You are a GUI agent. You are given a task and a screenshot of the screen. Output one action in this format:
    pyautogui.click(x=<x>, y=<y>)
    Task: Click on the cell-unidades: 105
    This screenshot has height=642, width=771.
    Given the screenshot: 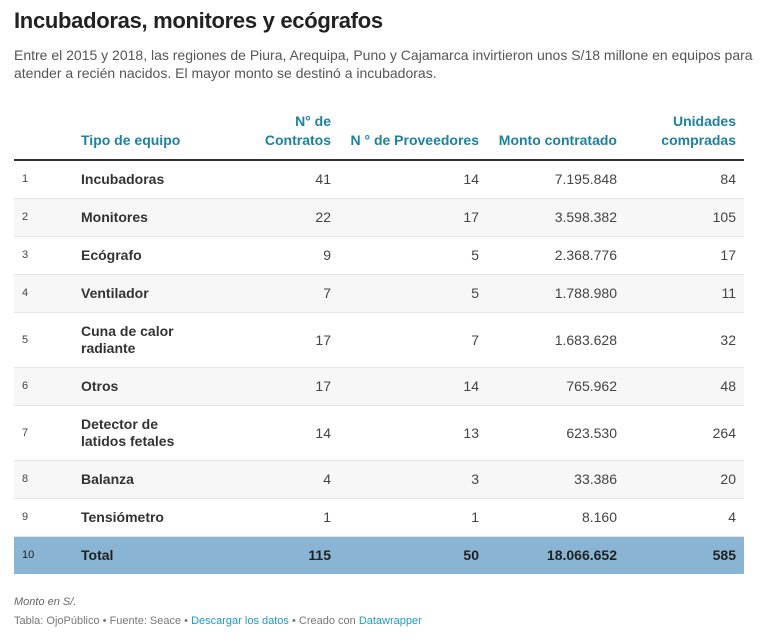 What is the action you would take?
    pyautogui.click(x=684, y=217)
    